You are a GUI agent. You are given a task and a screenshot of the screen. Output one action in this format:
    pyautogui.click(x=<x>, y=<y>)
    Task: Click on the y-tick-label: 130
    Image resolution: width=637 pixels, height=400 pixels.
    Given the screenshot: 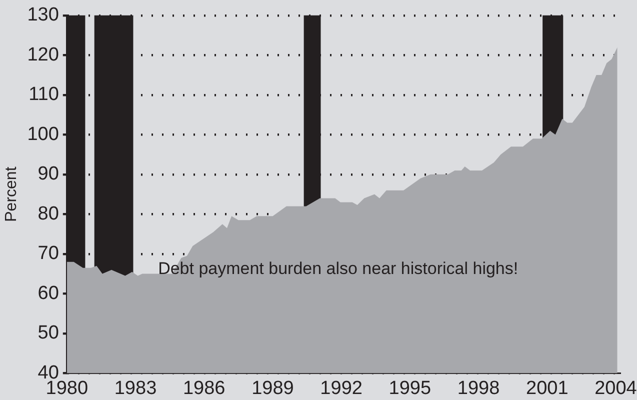 What is the action you would take?
    pyautogui.click(x=43, y=15)
    